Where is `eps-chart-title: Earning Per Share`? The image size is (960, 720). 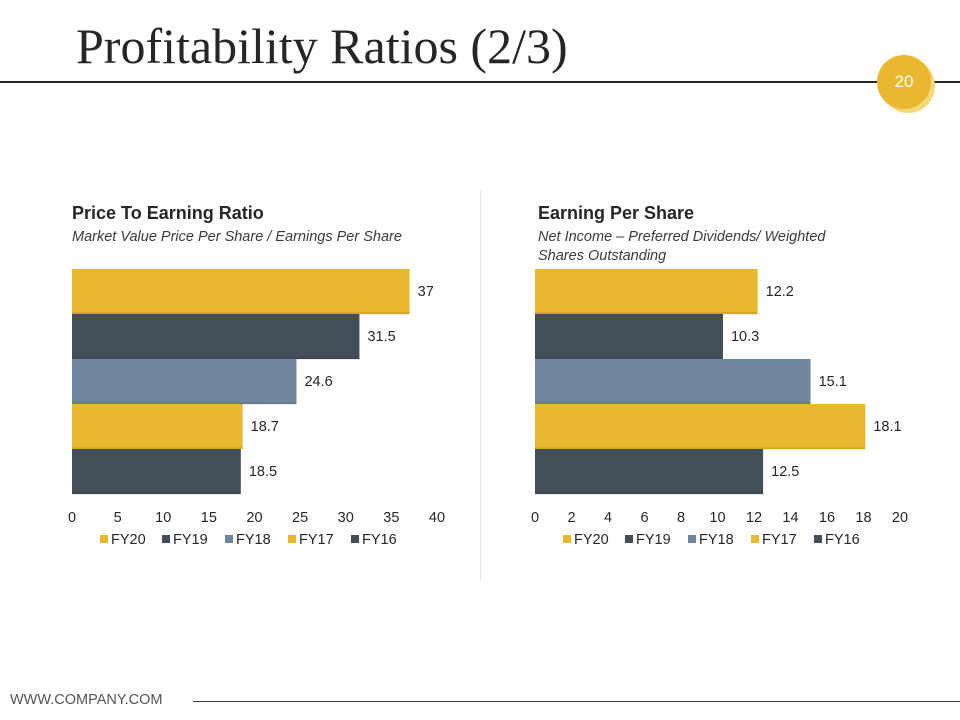 eps-chart-title: Earning Per Share is located at coordinates (616, 213).